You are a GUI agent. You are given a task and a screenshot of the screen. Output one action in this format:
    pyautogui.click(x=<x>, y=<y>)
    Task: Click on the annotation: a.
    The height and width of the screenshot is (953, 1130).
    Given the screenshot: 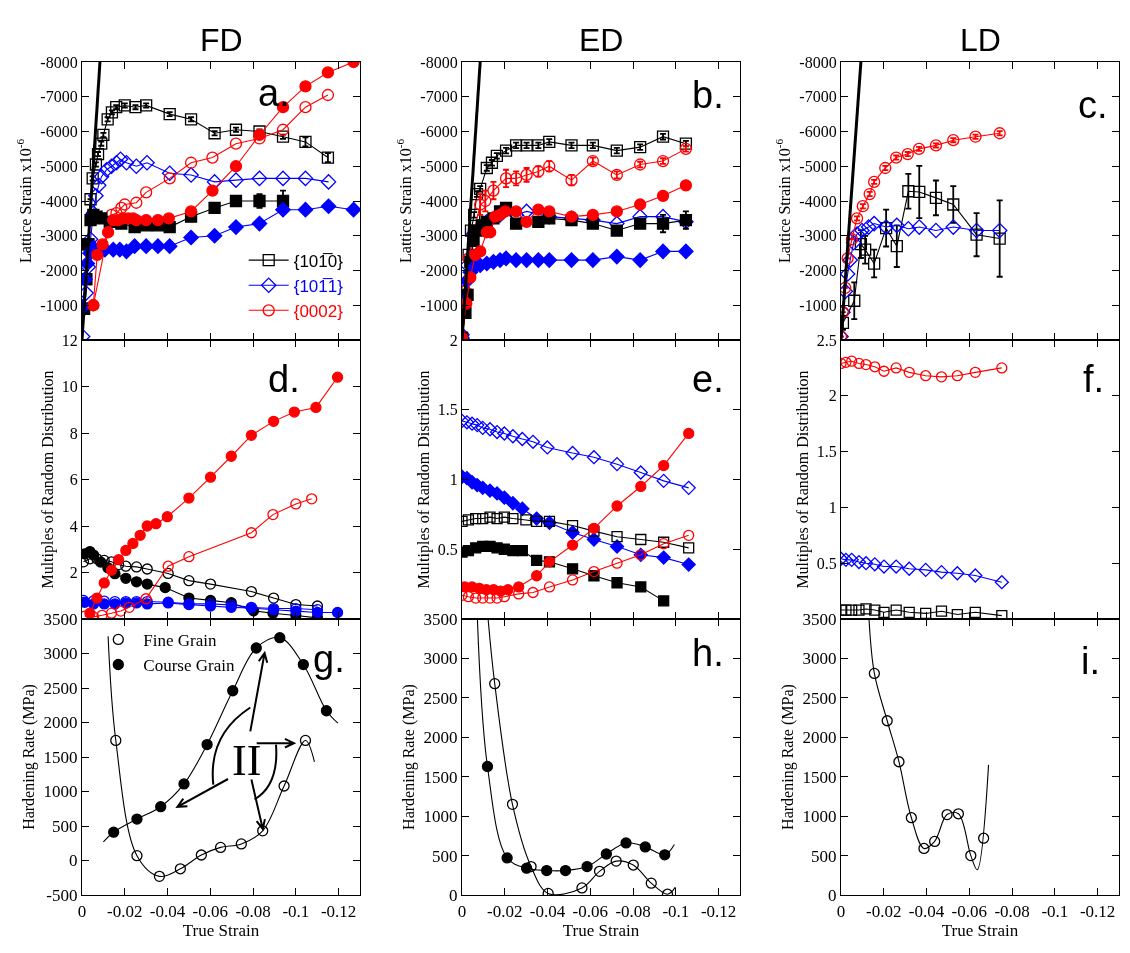 What is the action you would take?
    pyautogui.click(x=274, y=93)
    